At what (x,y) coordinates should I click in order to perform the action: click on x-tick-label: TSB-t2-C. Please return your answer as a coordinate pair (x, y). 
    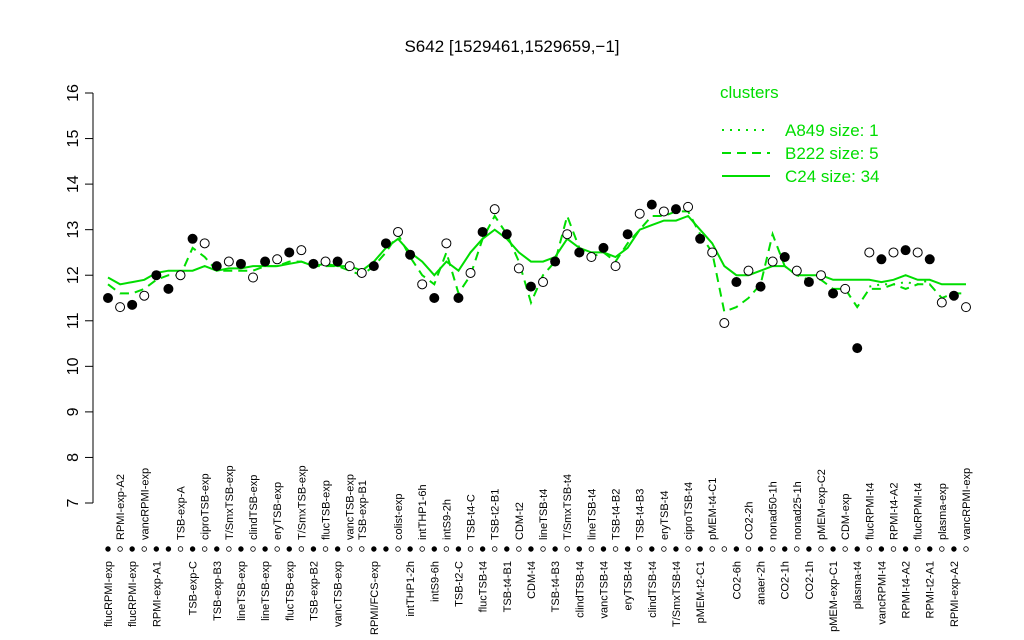
    Looking at the image, I should click on (459, 584).